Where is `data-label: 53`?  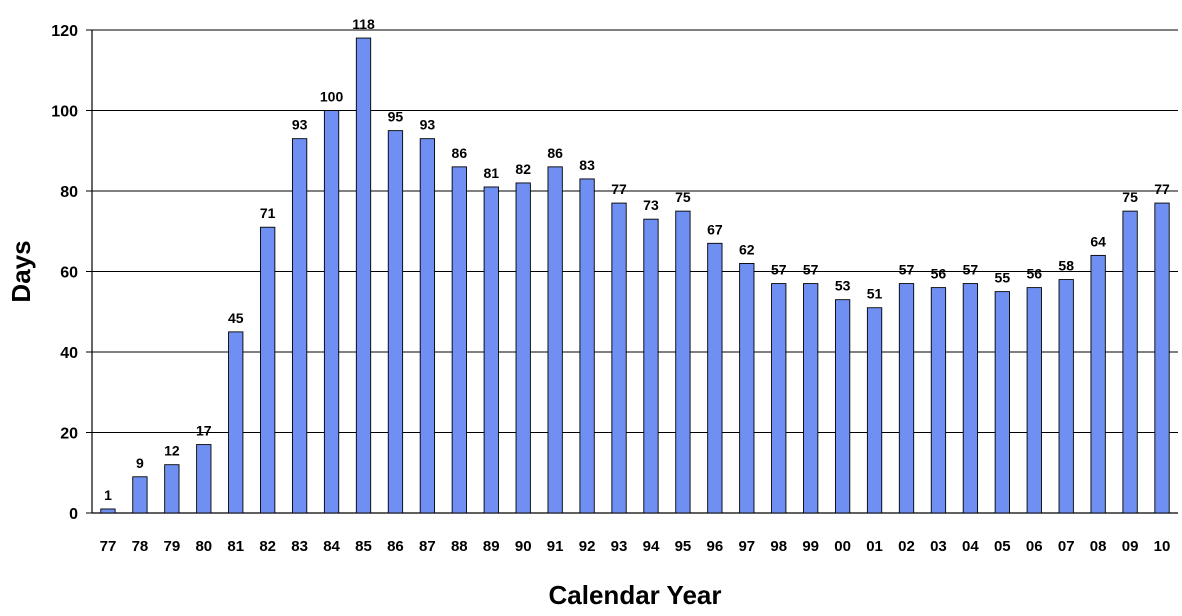 data-label: 53 is located at coordinates (843, 286).